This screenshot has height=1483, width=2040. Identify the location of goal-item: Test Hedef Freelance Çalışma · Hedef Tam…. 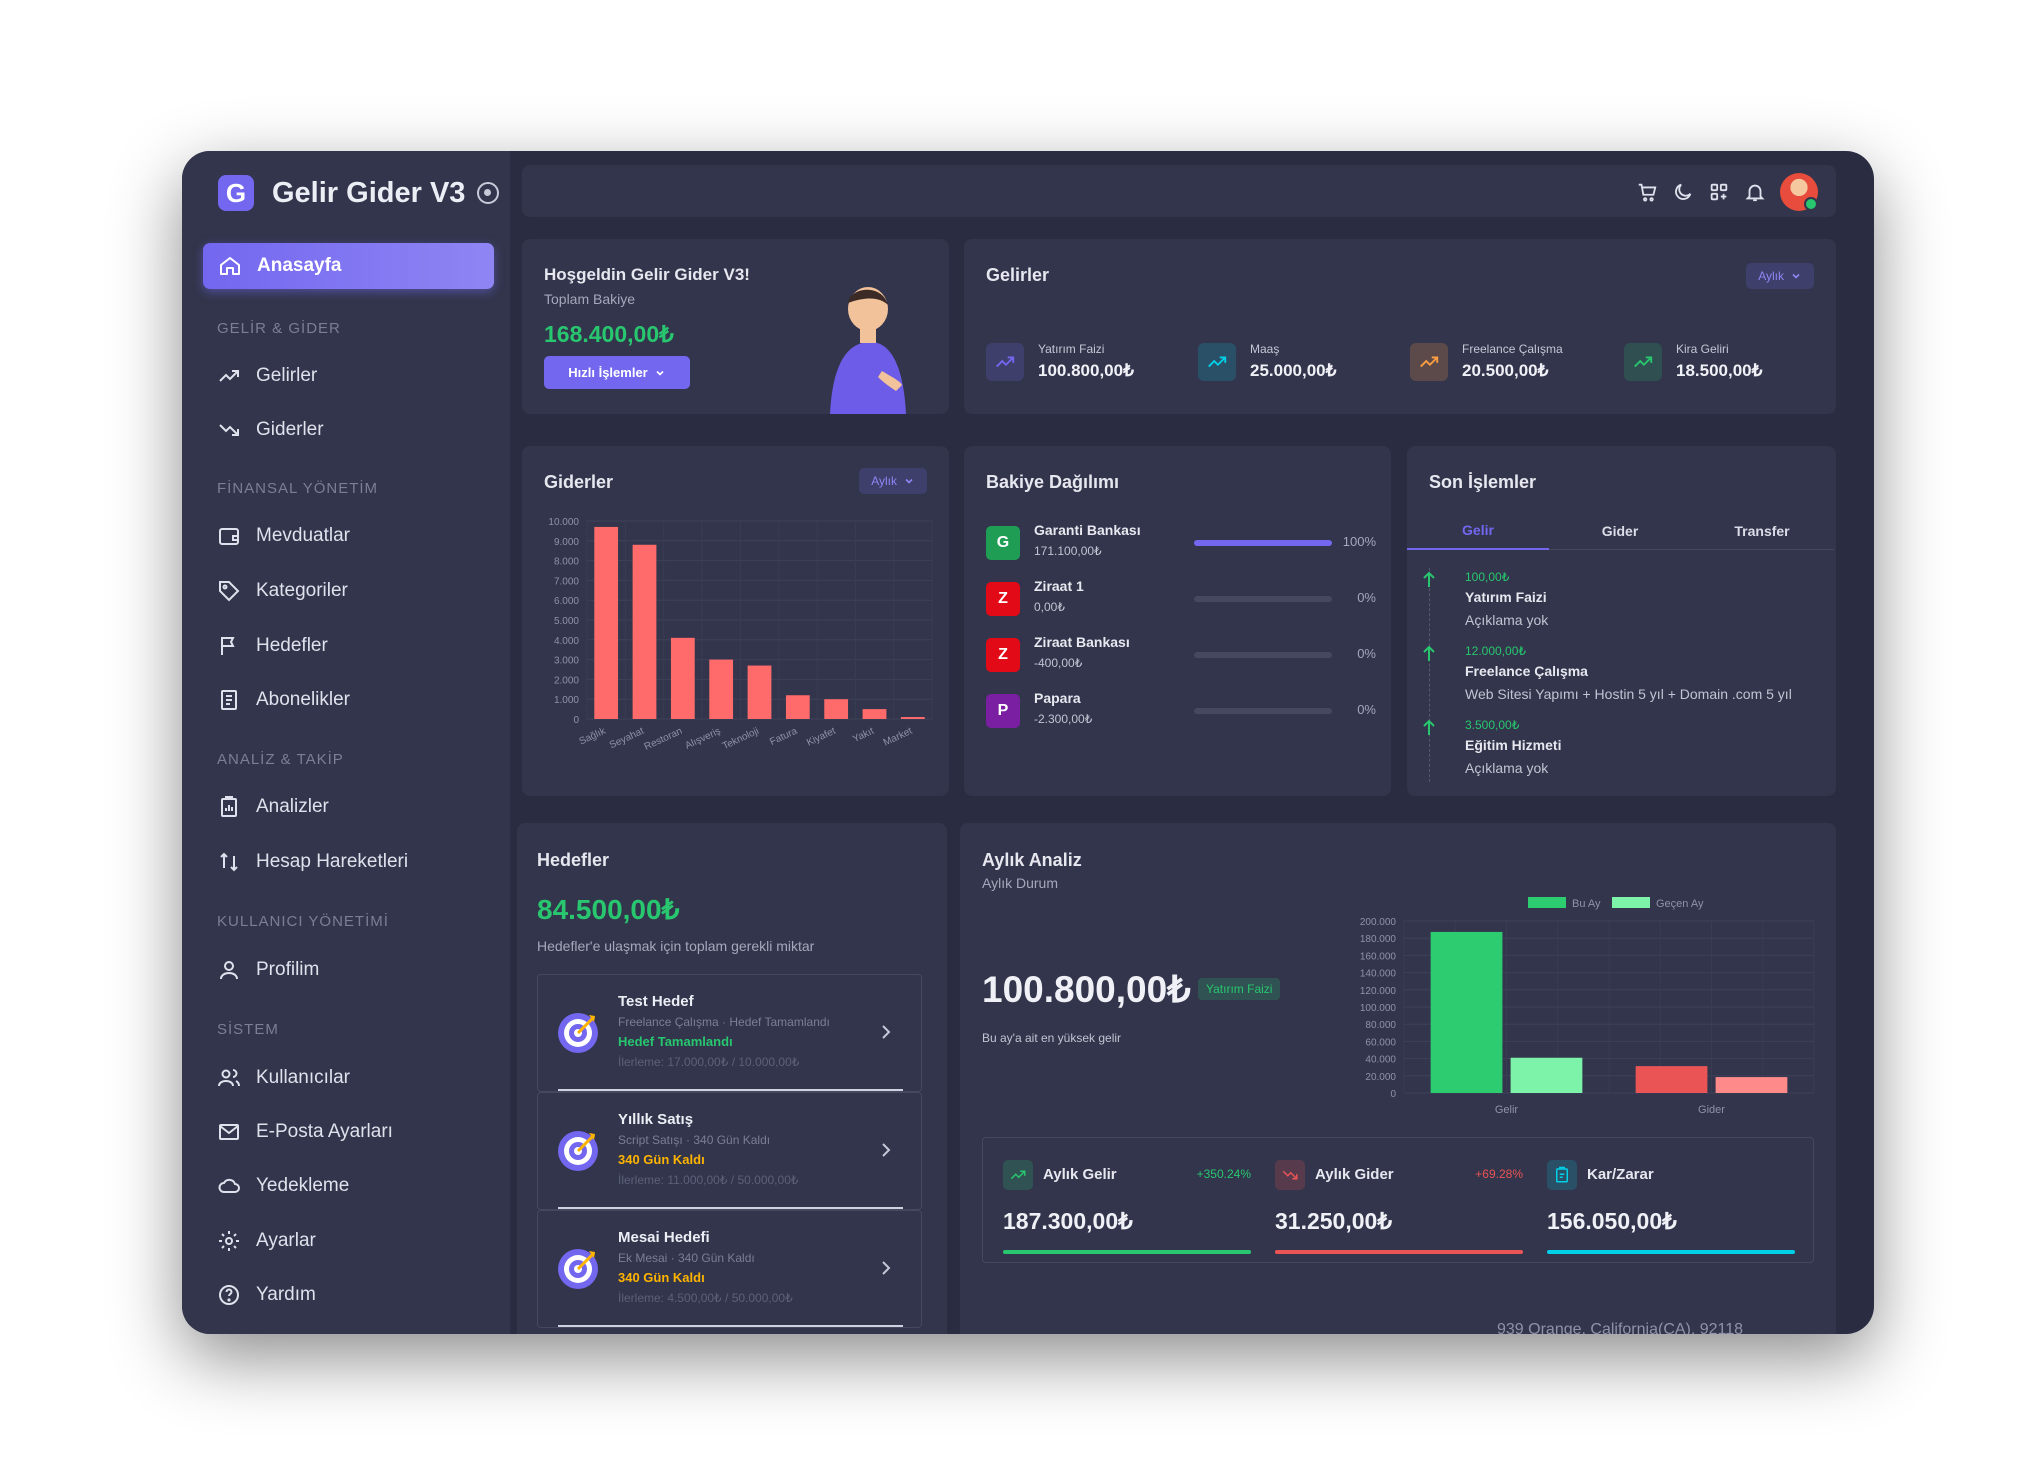
(729, 1033).